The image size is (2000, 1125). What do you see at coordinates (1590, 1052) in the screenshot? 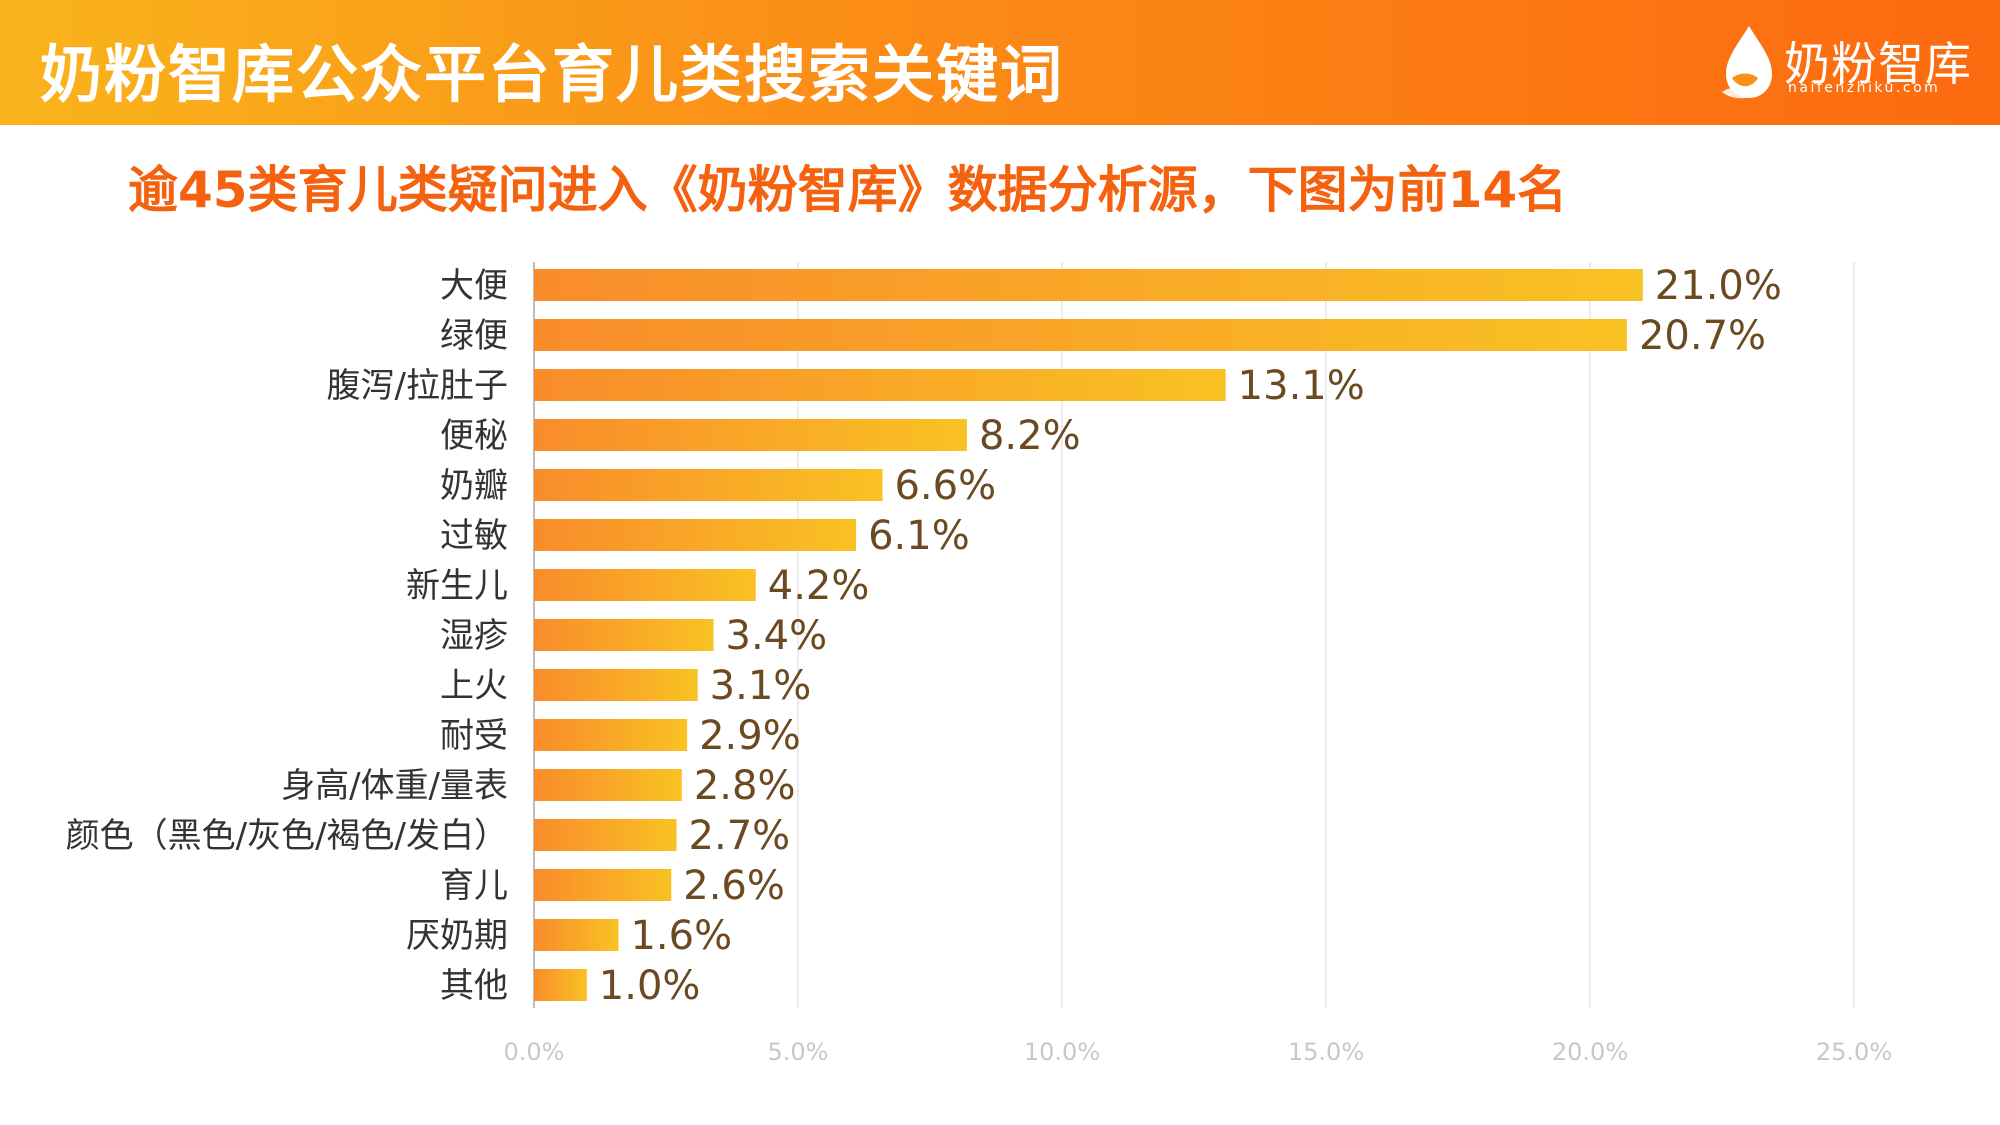
I see `x-tick-label: 20.0%` at bounding box center [1590, 1052].